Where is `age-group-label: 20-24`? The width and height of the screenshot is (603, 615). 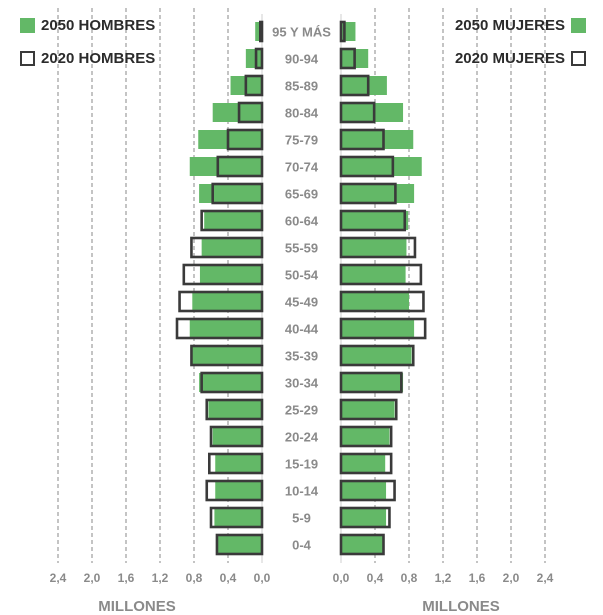
age-group-label: 20-24 is located at coordinates (302, 437).